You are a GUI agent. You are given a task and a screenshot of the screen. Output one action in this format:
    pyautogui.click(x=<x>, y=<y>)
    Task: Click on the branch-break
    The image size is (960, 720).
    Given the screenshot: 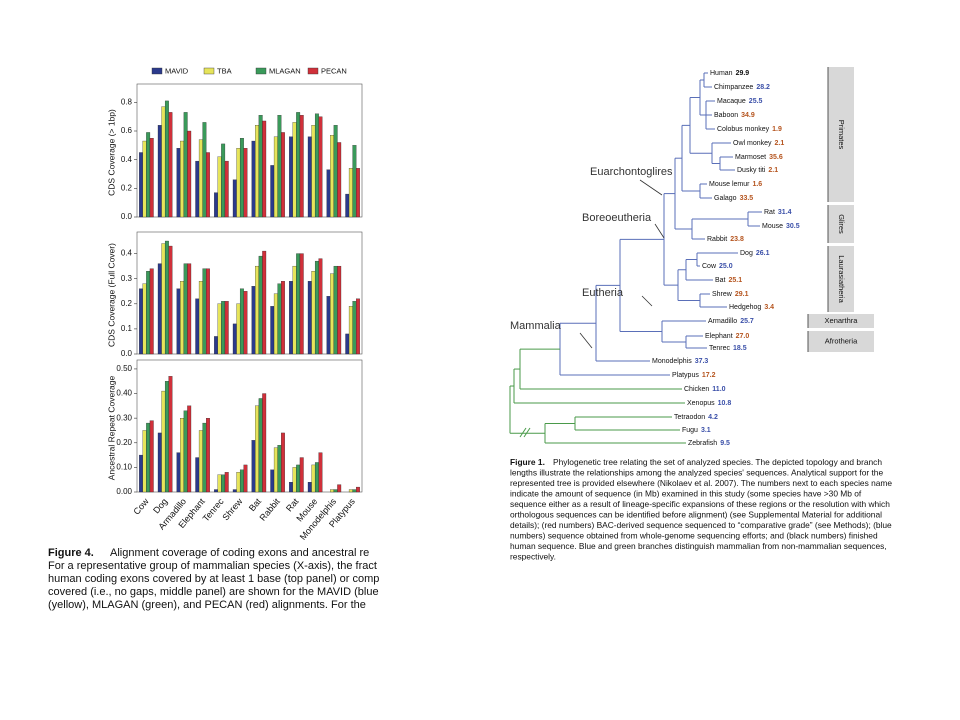 What is the action you would take?
    pyautogui.click(x=523, y=432)
    